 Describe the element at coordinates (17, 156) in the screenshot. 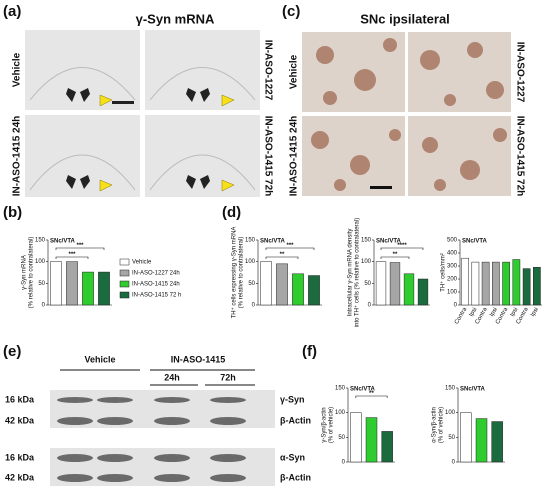

I see `image-label: IN-ASO-1415 24h` at that location.